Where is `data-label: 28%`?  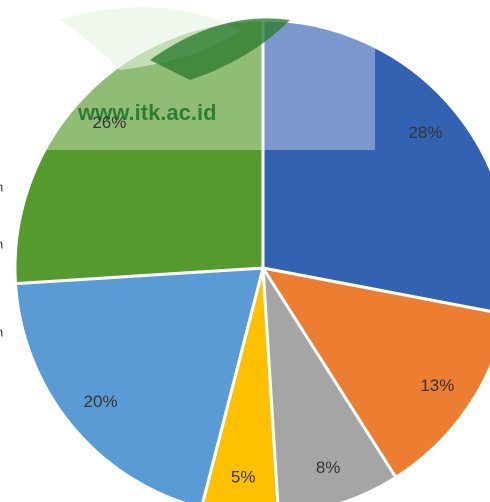
data-label: 28% is located at coordinates (425, 132).